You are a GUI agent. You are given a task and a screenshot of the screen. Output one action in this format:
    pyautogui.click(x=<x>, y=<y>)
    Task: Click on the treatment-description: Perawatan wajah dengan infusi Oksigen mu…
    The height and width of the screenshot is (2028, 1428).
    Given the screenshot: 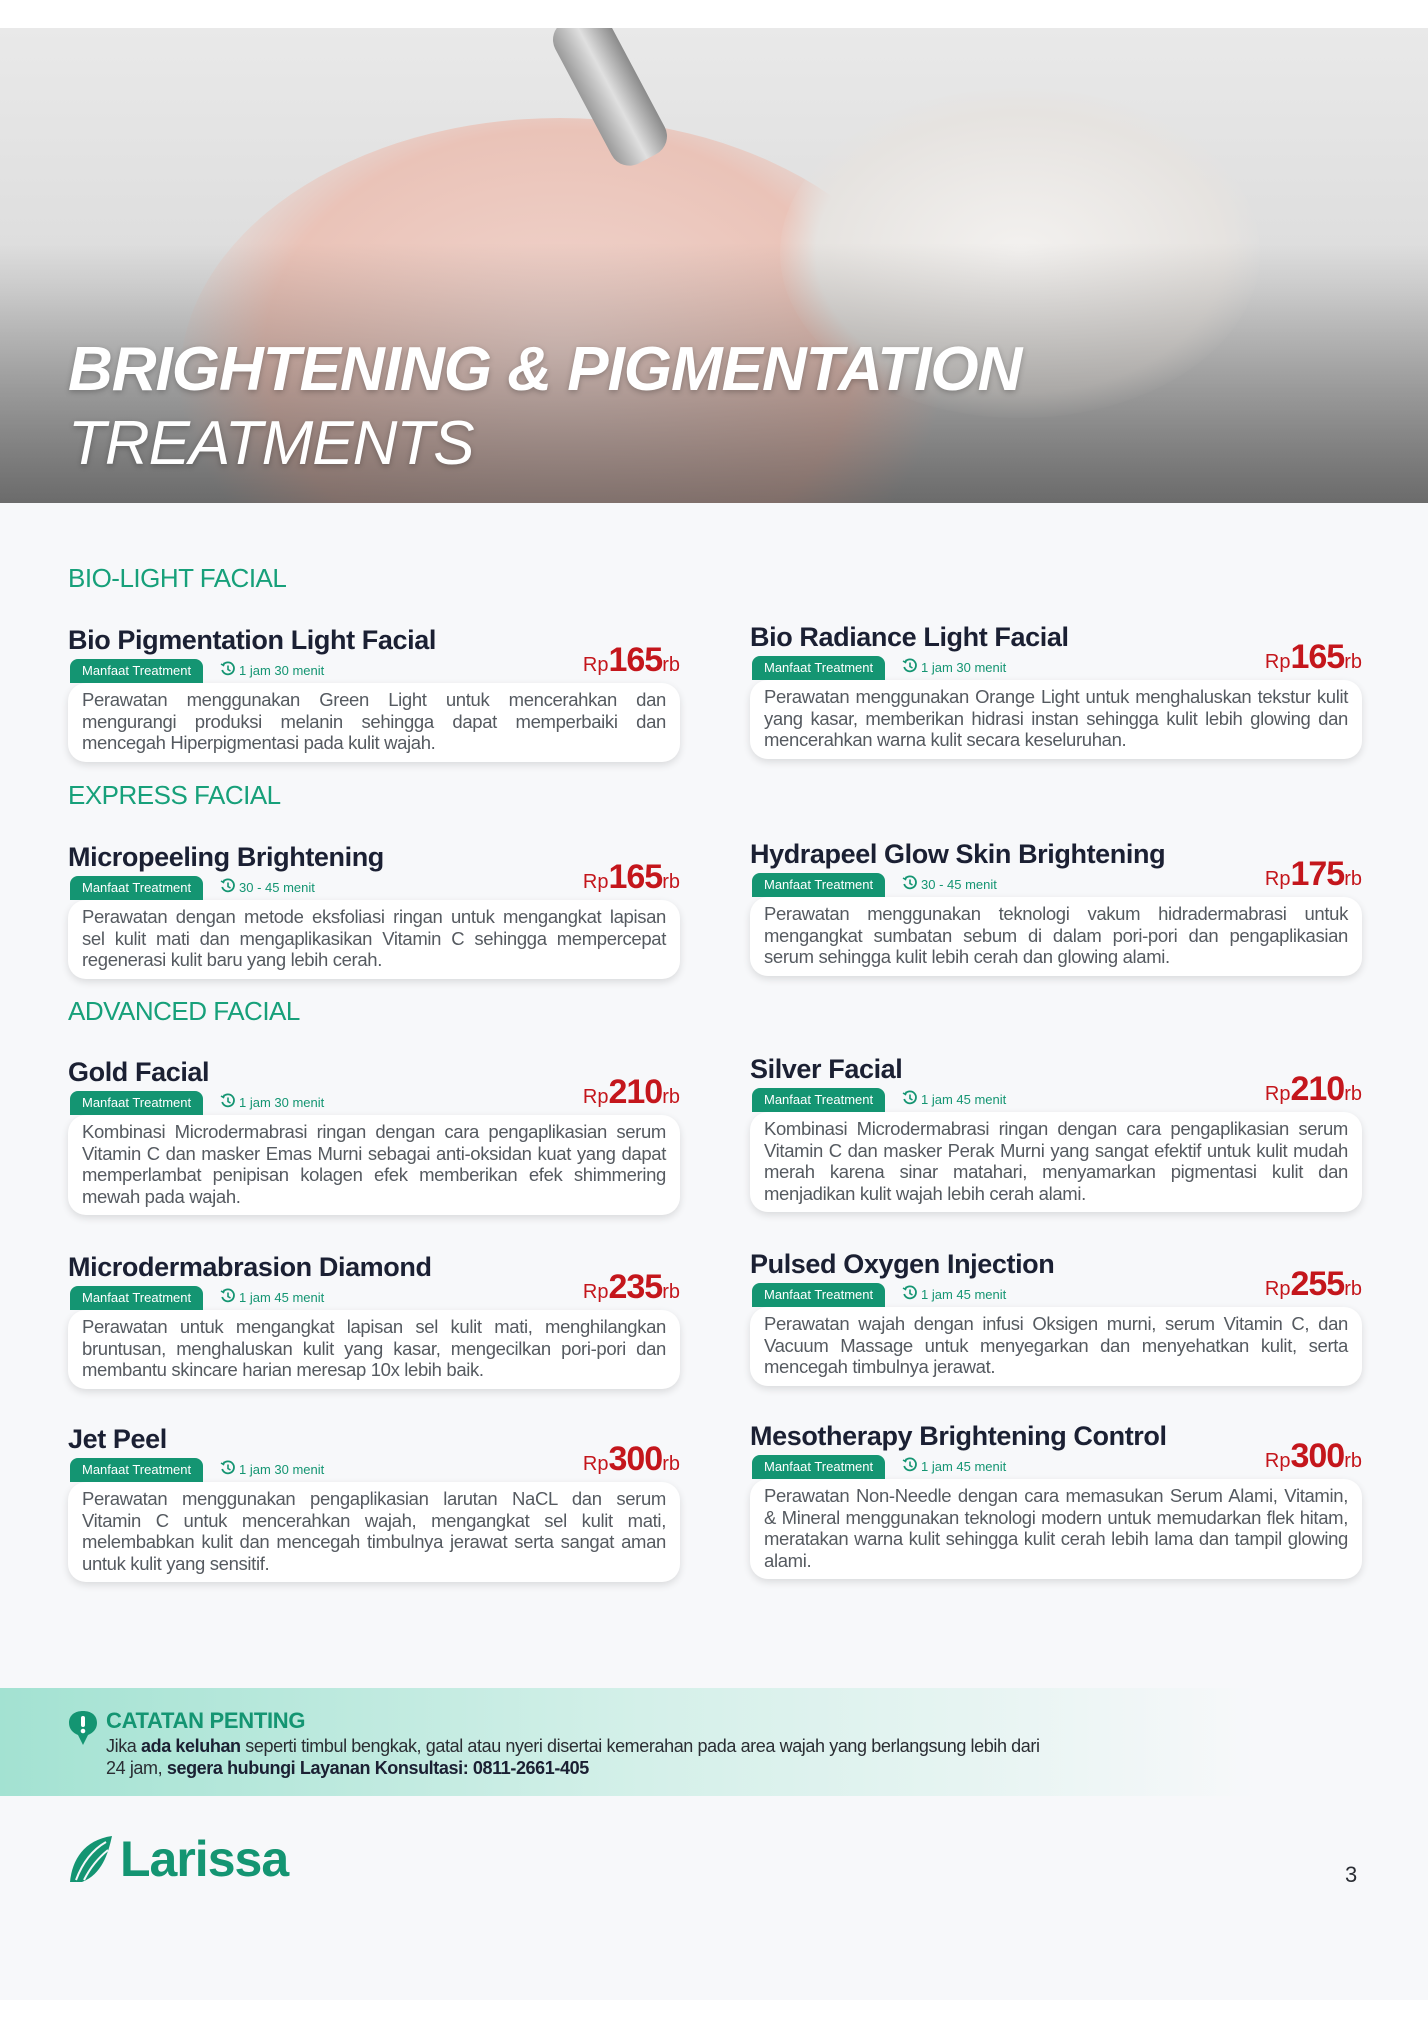 What is the action you would take?
    pyautogui.click(x=1056, y=1346)
    